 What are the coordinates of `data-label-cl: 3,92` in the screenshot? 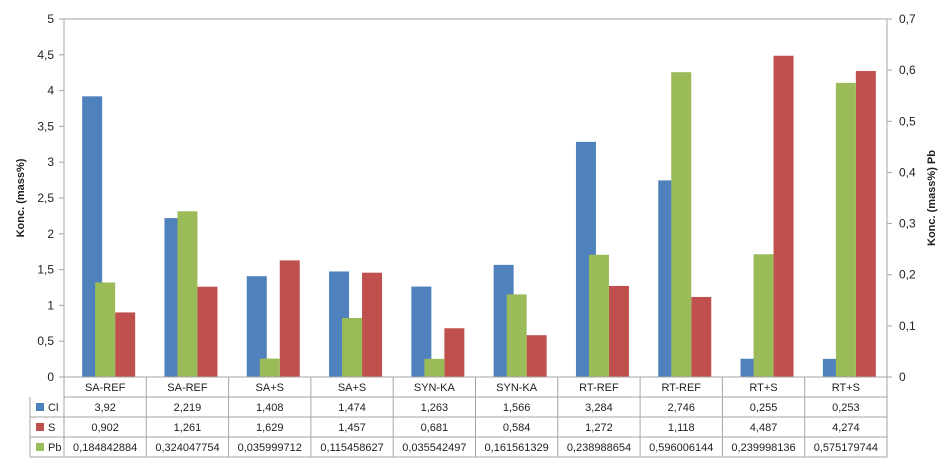 It's located at (104, 408).